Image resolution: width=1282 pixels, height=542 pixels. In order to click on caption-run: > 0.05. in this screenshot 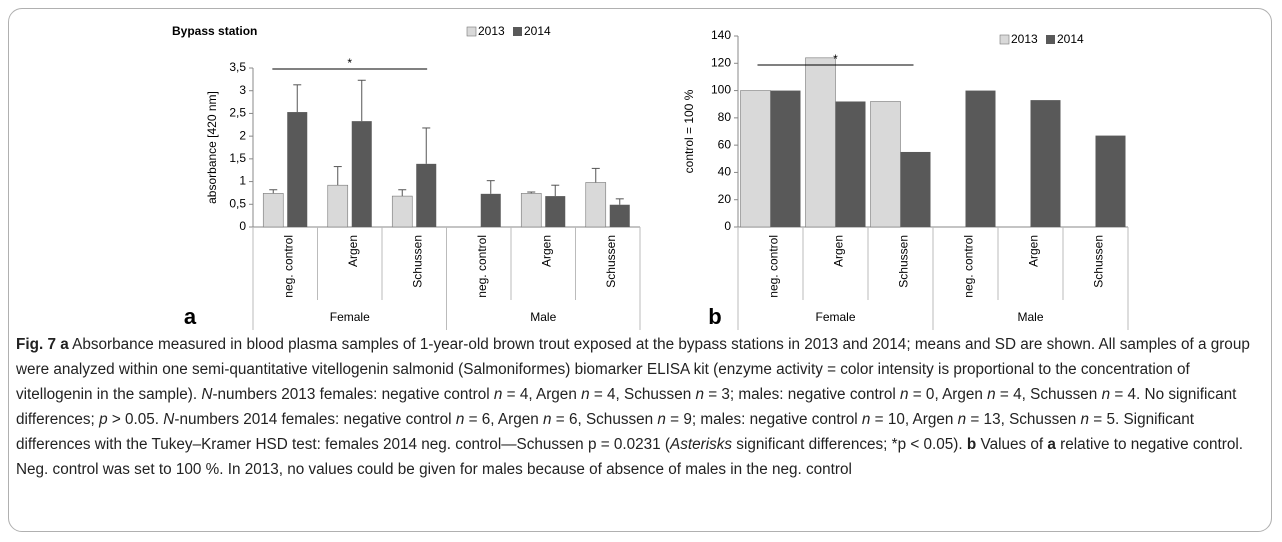, I will do `click(135, 419)`.